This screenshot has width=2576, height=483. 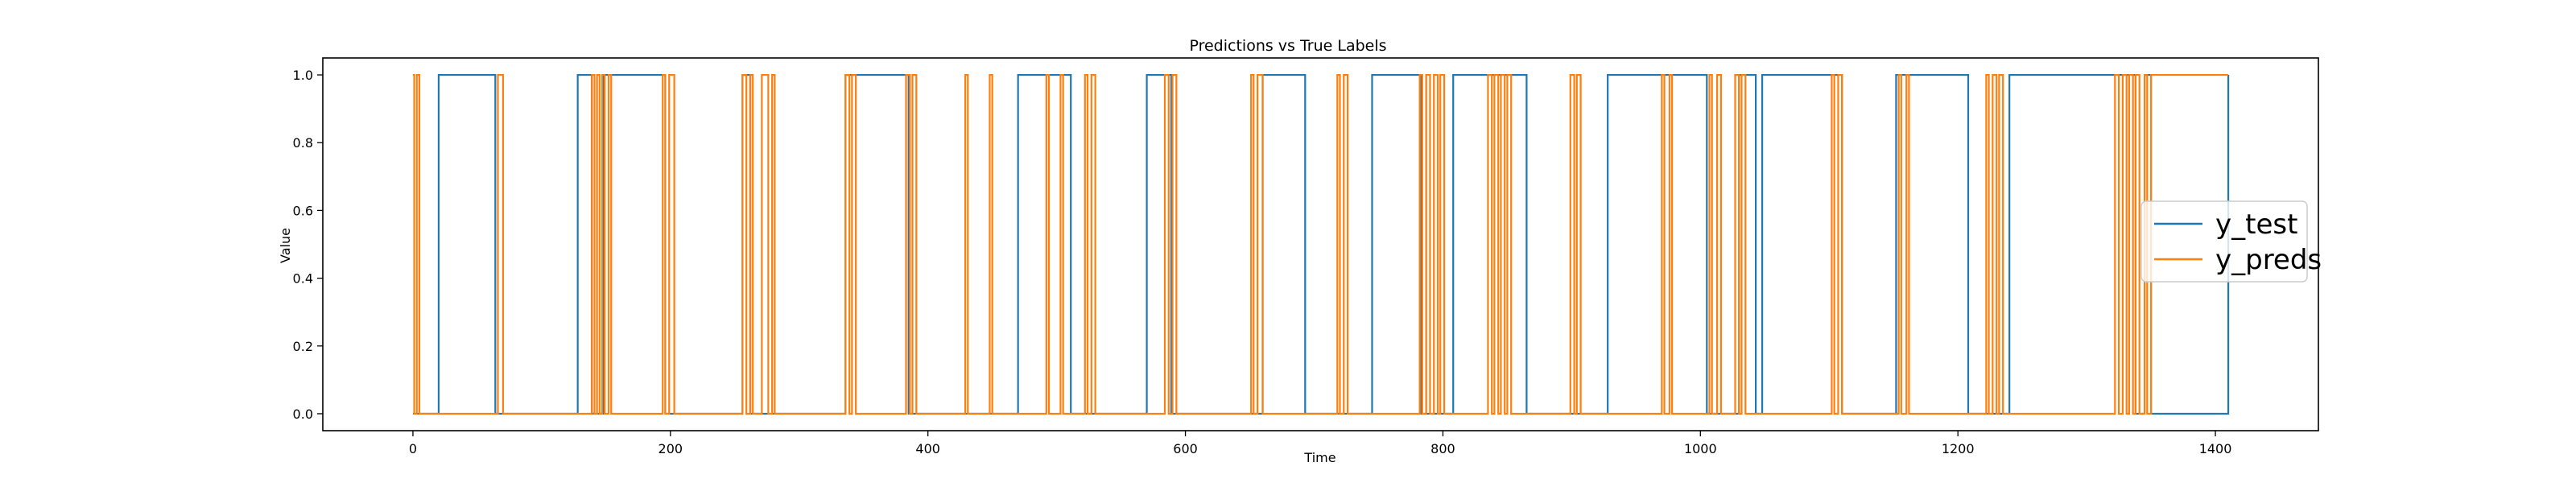 What do you see at coordinates (285, 245) in the screenshot?
I see `y-axis-label: Value` at bounding box center [285, 245].